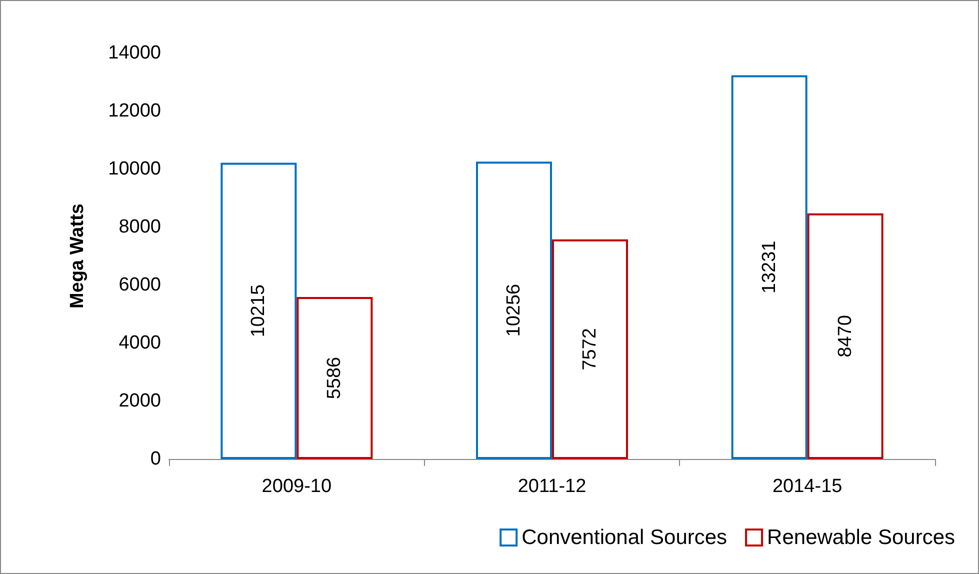 The height and width of the screenshot is (574, 979). What do you see at coordinates (134, 53) in the screenshot?
I see `y-tick-label: 14000` at bounding box center [134, 53].